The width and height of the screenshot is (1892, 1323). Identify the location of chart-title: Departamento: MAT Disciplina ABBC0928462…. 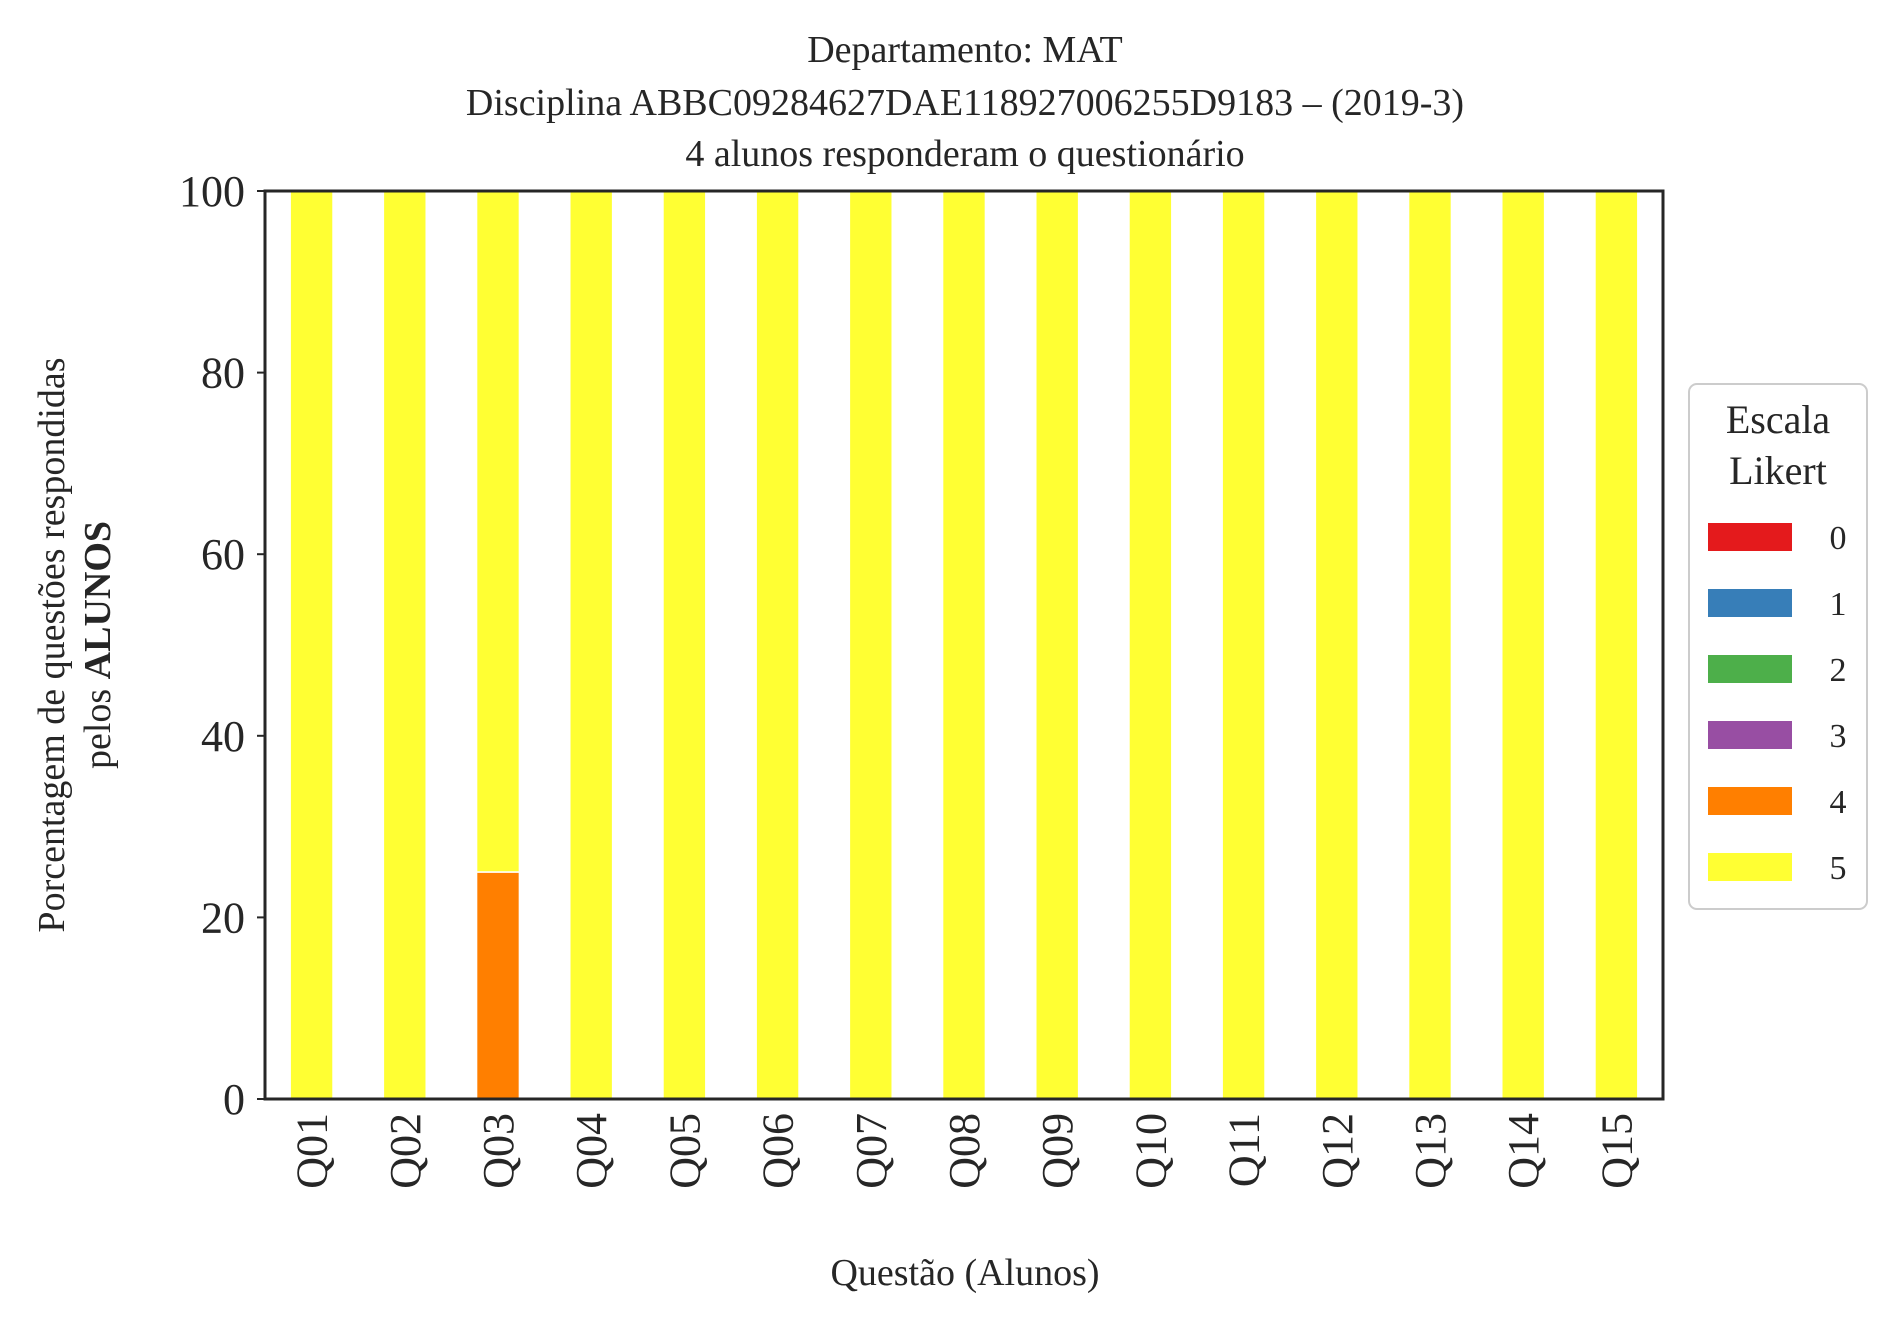
(965, 102).